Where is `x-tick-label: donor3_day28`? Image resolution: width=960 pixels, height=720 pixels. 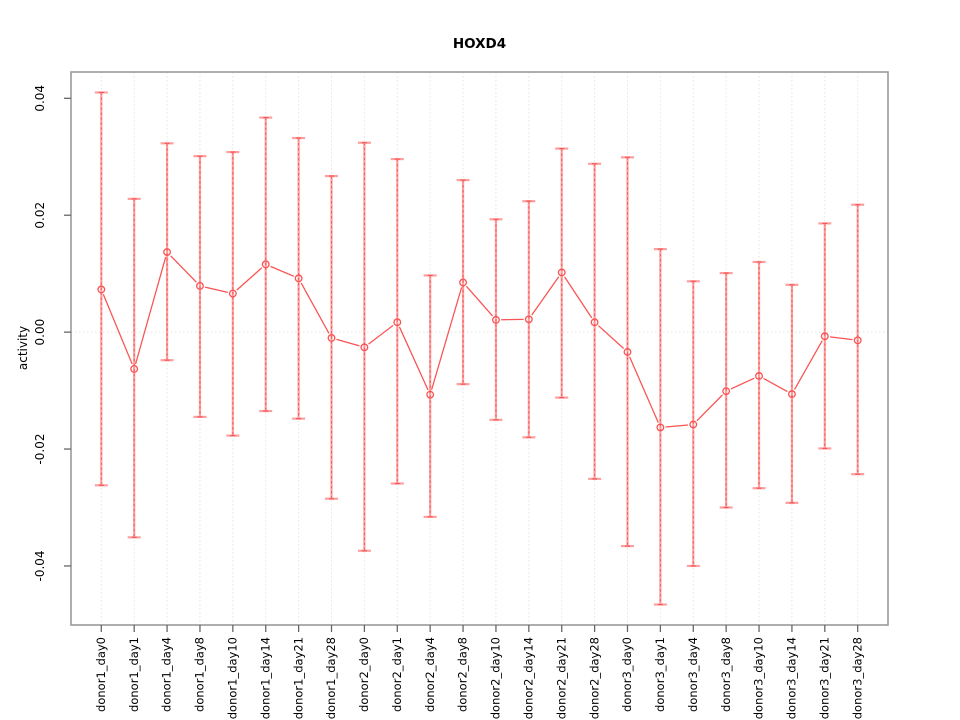 x-tick-label: donor3_day28 is located at coordinates (857, 678).